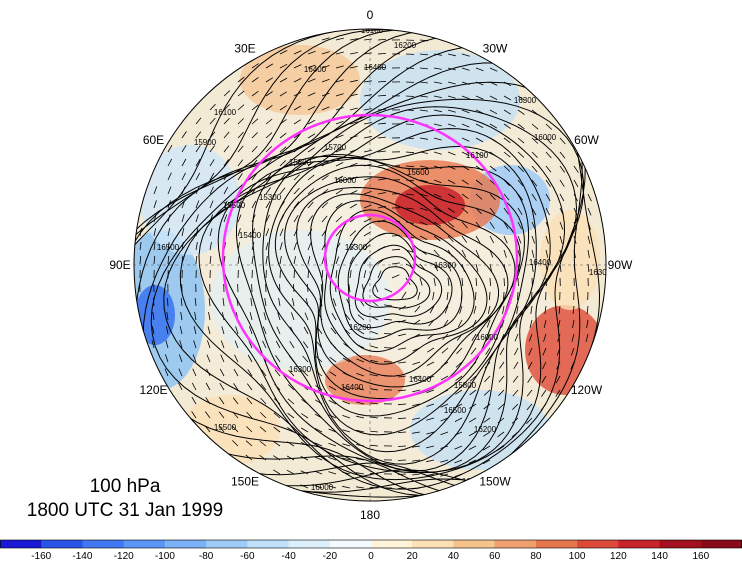 This screenshot has height=561, width=742. I want to click on longitude-label: 0, so click(370, 15).